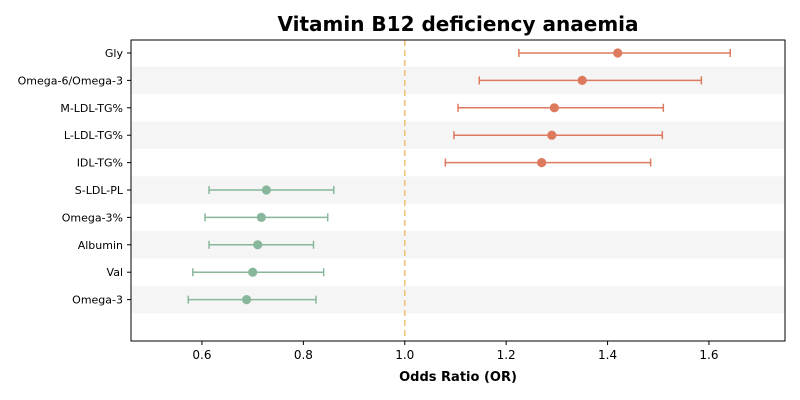 The width and height of the screenshot is (800, 400). I want to click on category-label: IDL-TG%, so click(100, 163).